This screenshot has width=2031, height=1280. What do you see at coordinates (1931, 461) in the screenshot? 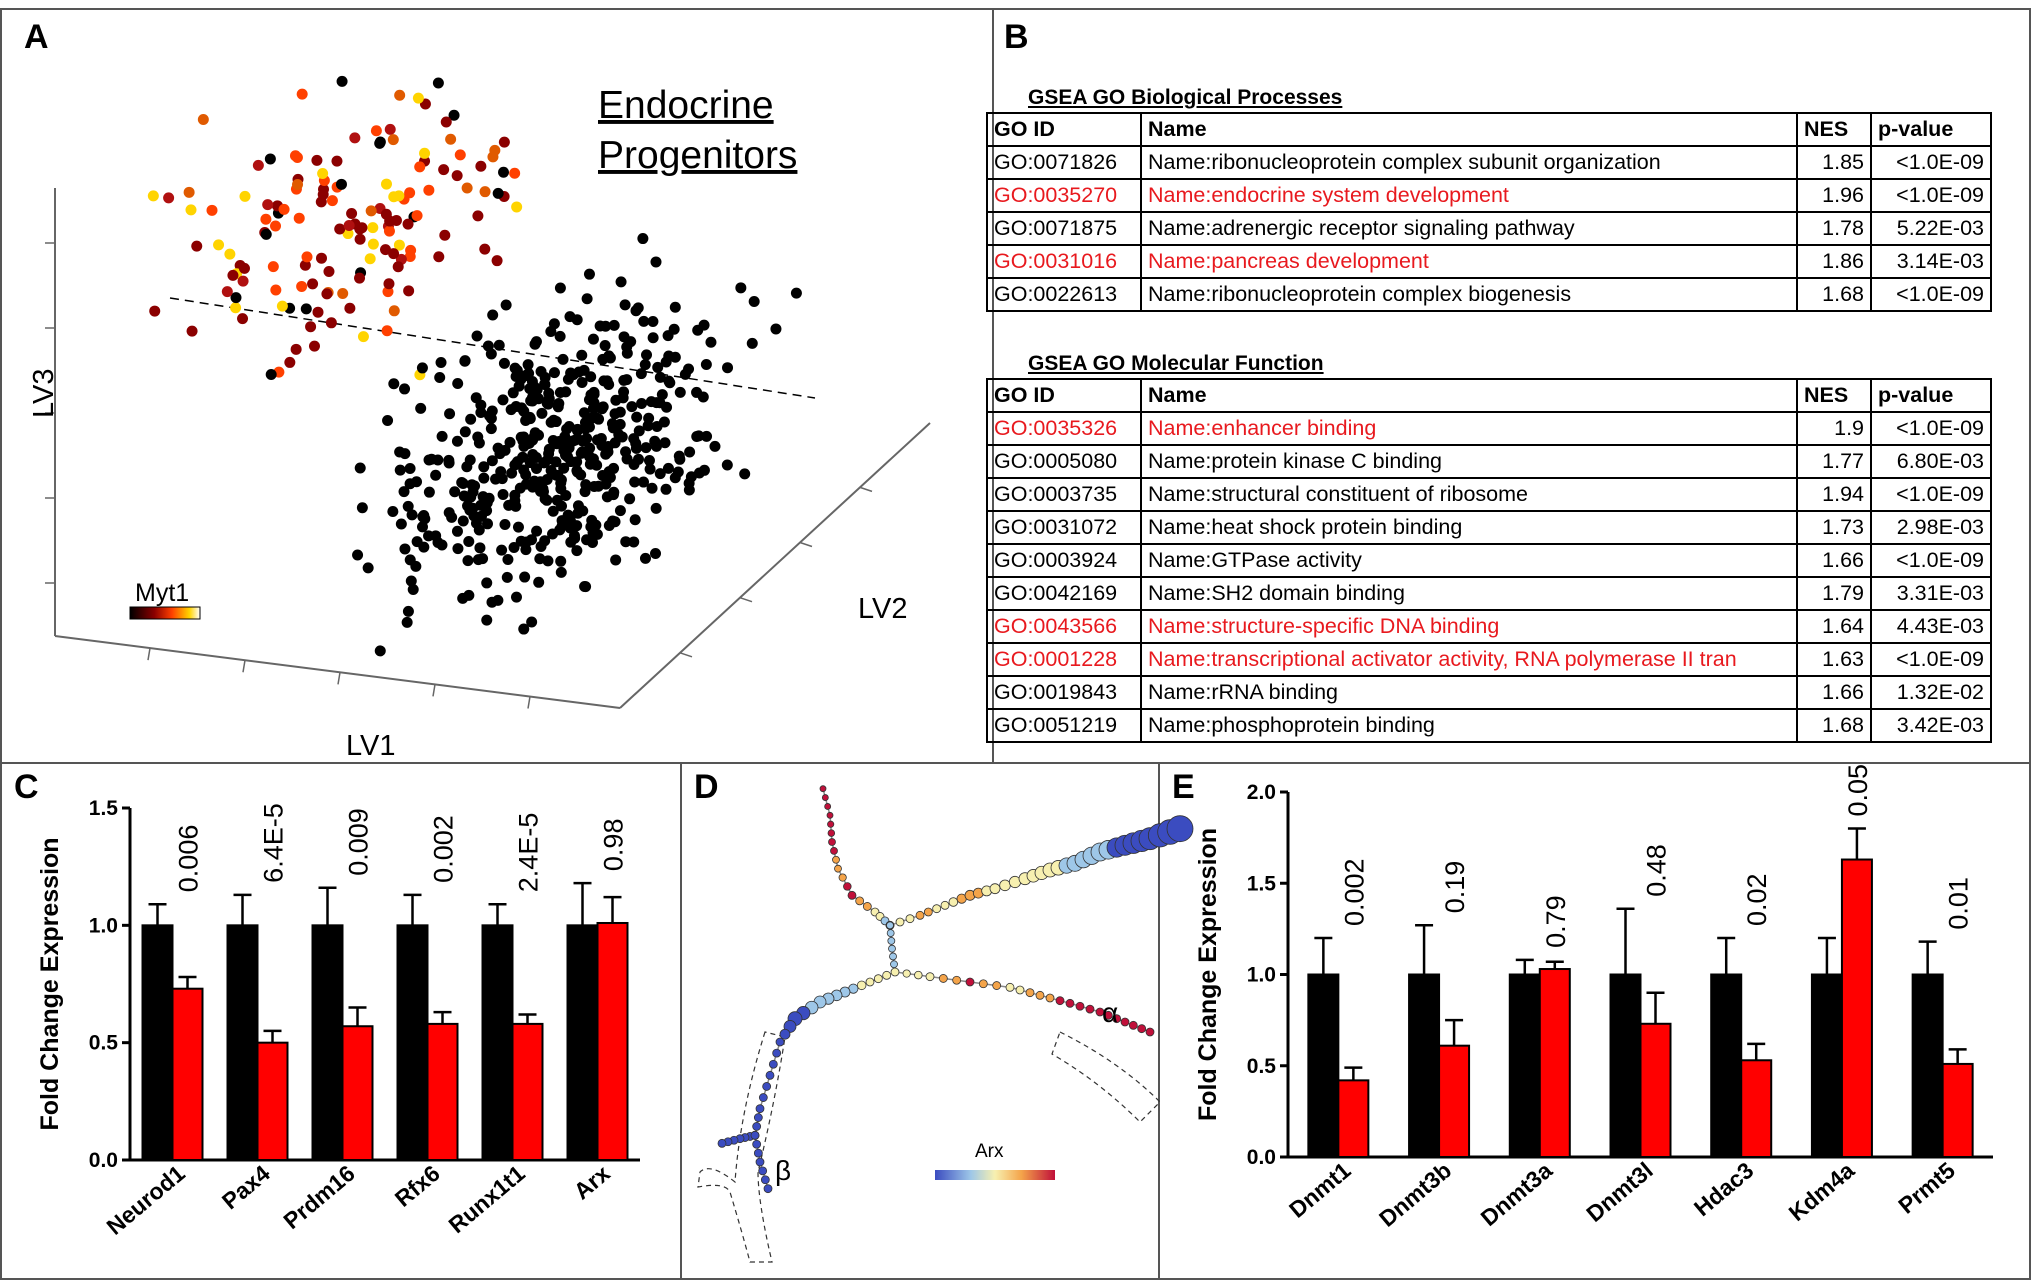
I see `p-value-cell: 6.80E-03` at bounding box center [1931, 461].